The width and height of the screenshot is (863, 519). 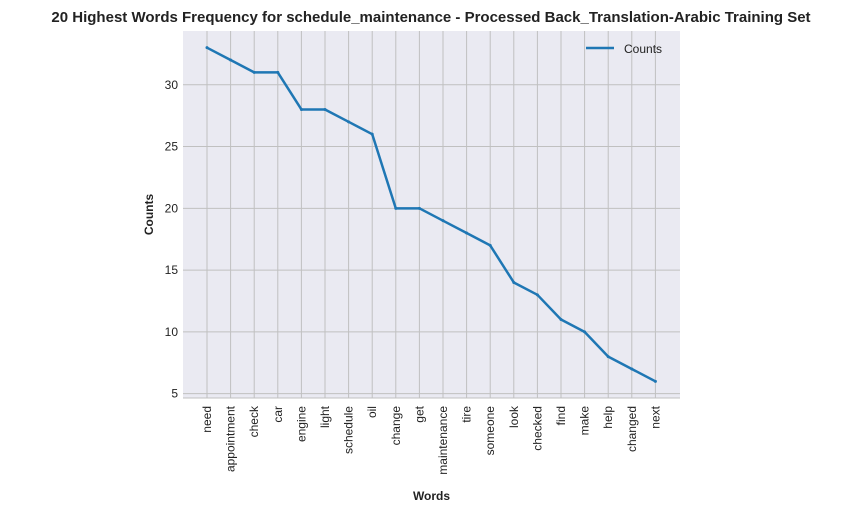 I want to click on x-tick-label: need, so click(x=207, y=419).